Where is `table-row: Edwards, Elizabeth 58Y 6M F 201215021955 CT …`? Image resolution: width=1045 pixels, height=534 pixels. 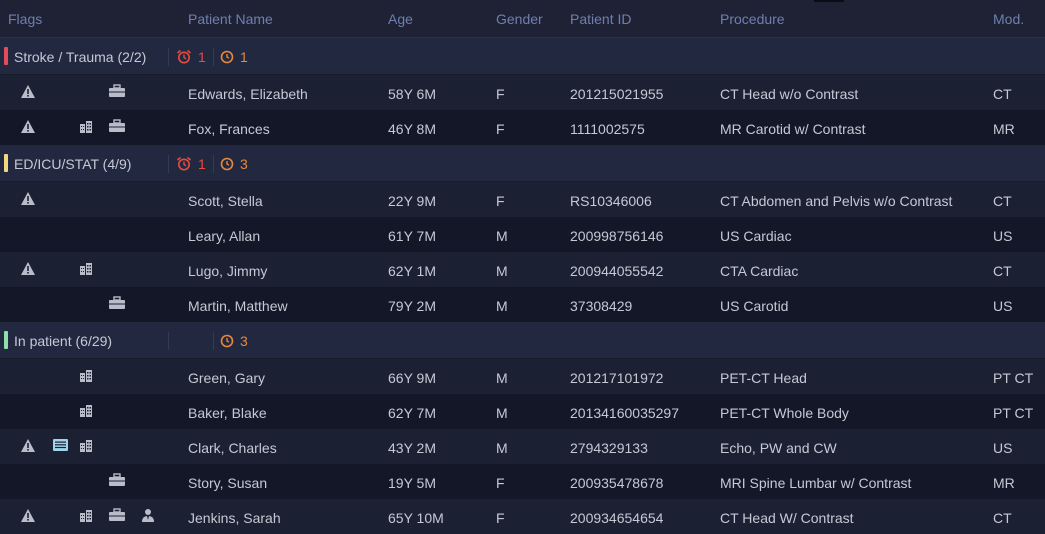 table-row: Edwards, Elizabeth 58Y 6M F 201215021955 CT … is located at coordinates (522, 92).